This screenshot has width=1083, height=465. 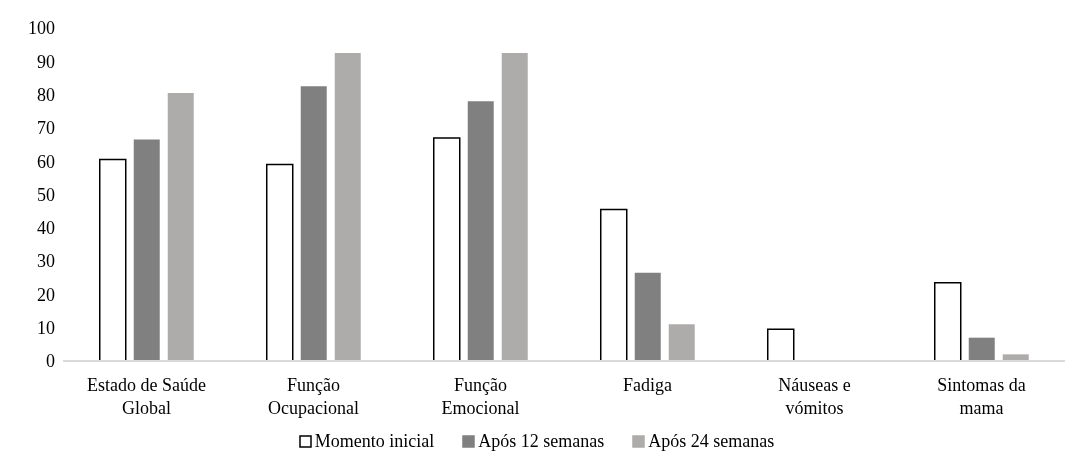 I want to click on y-tick-label: 80, so click(x=46, y=94).